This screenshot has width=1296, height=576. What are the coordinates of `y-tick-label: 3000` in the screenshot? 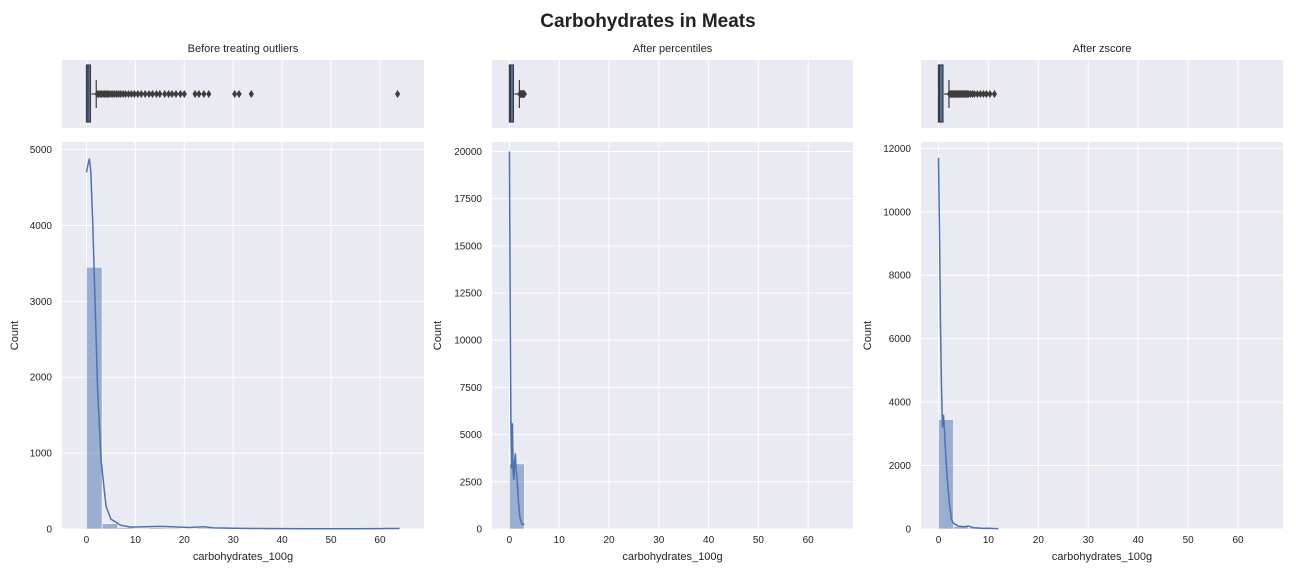 It's located at (41, 302).